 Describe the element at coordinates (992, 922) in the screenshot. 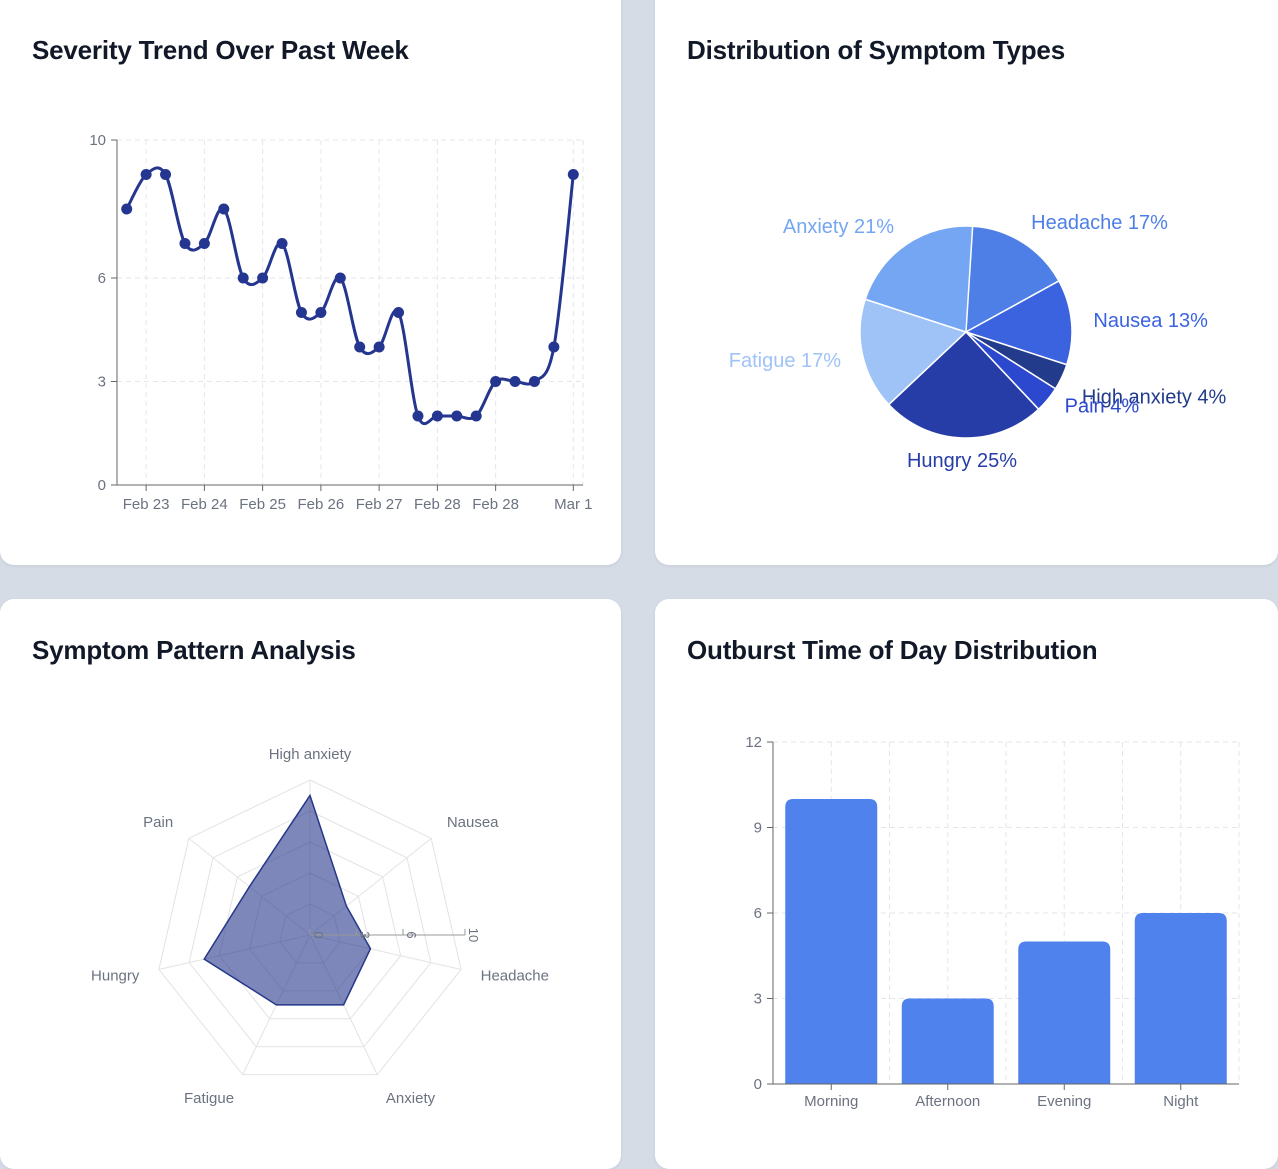

I see `outburst-chart: 0 3 6 9 12 Morning Afternoon Evening Night` at that location.